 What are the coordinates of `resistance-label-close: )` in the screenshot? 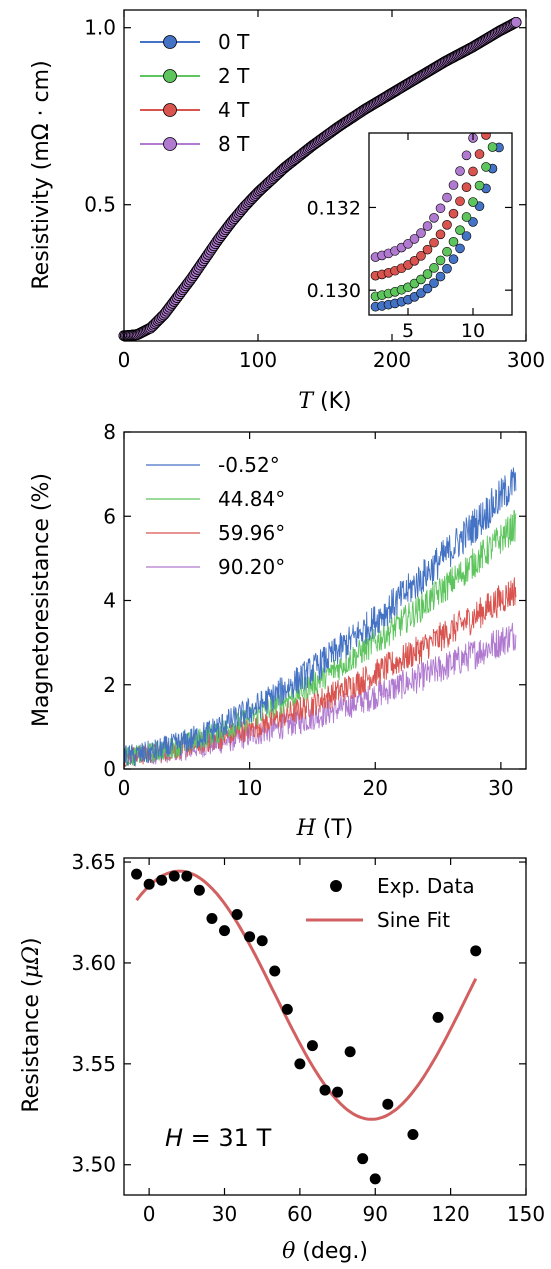 It's located at (31, 941).